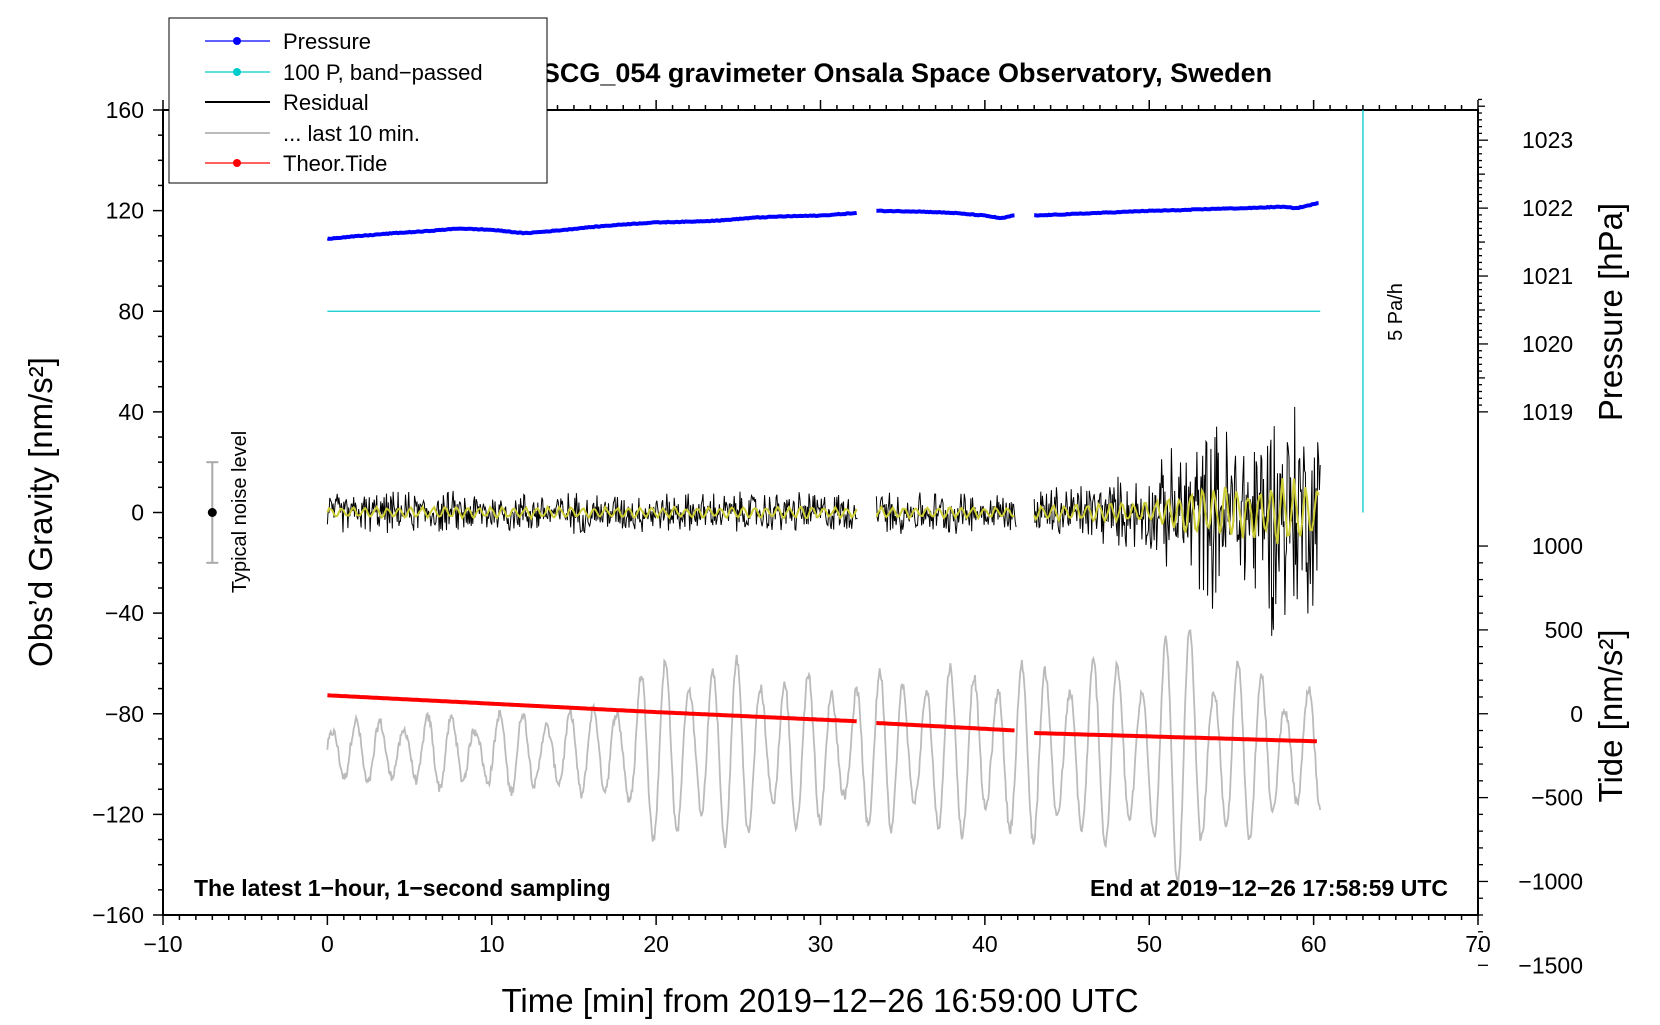 The width and height of the screenshot is (1660, 1025). I want to click on legend-label-last-10-min: ... last 10 min., so click(351, 133).